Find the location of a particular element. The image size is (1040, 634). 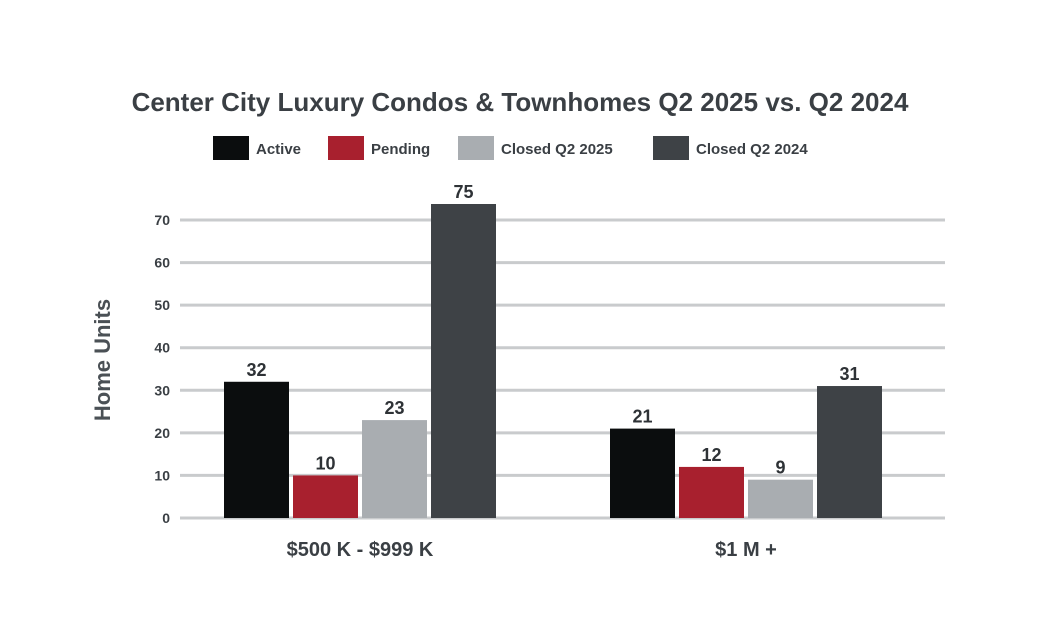

data-label: 21 is located at coordinates (642, 417).